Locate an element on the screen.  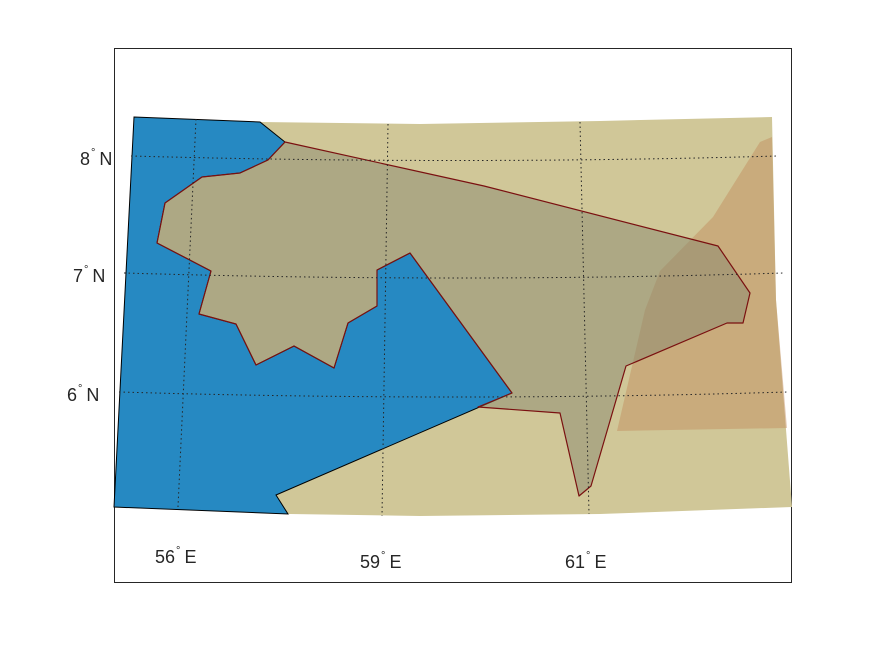
latitude-labels: 8° N 7° N 6° N is located at coordinates (89, 276).